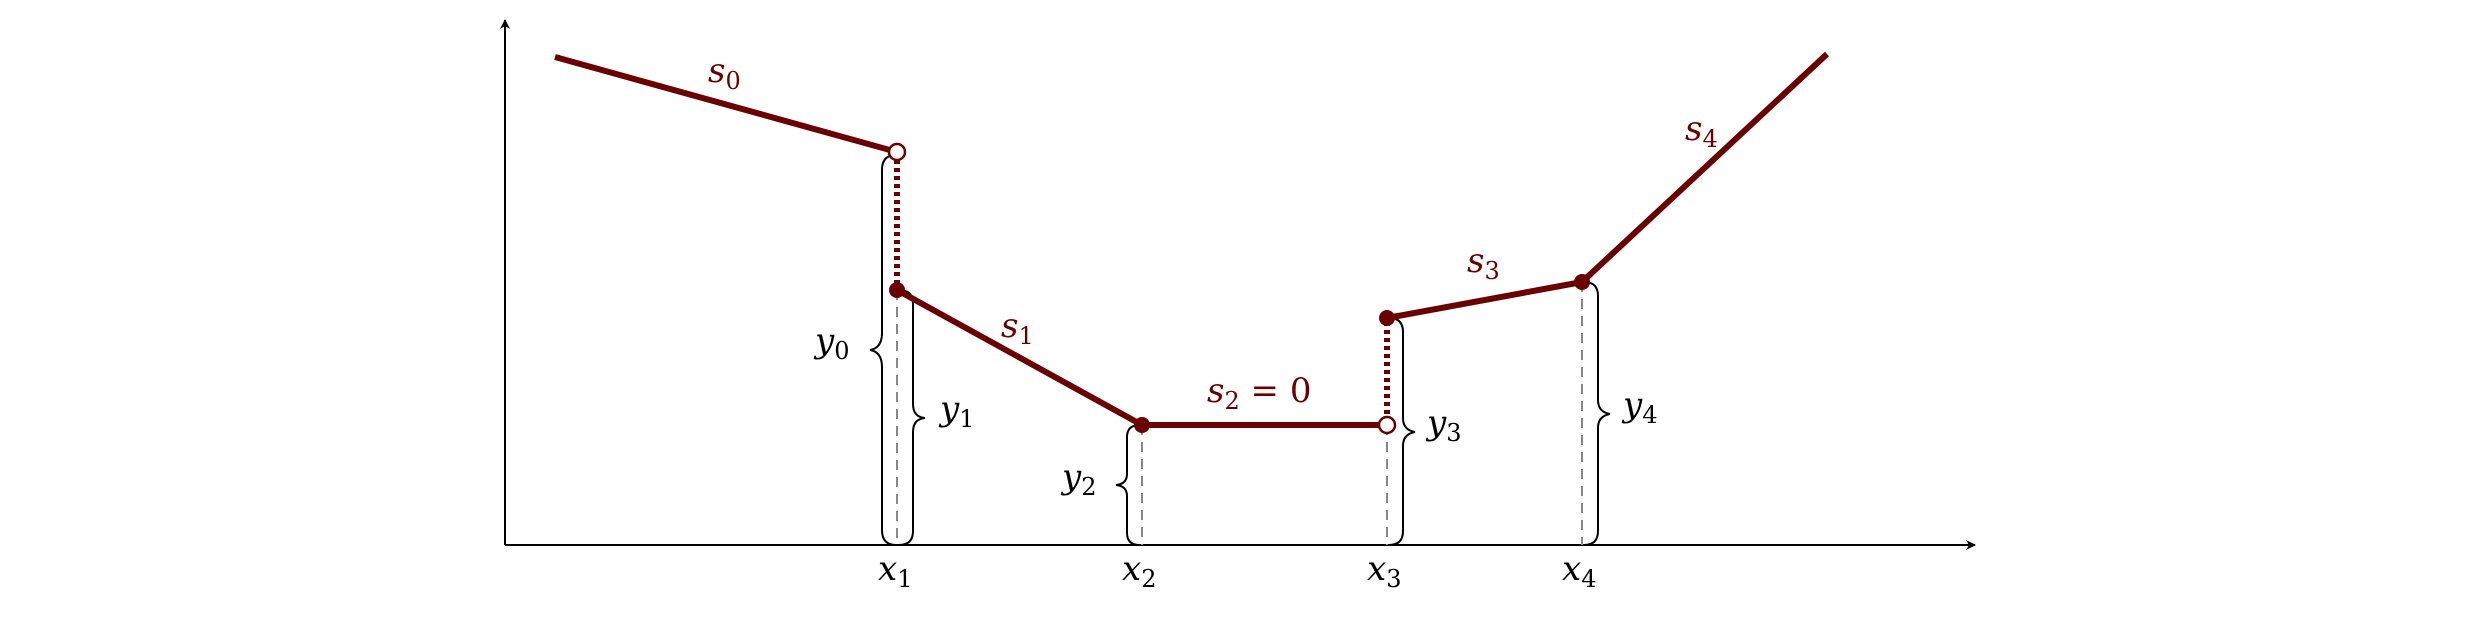 The image size is (2477, 626). What do you see at coordinates (897, 152) in the screenshot?
I see `open-point-x1` at bounding box center [897, 152].